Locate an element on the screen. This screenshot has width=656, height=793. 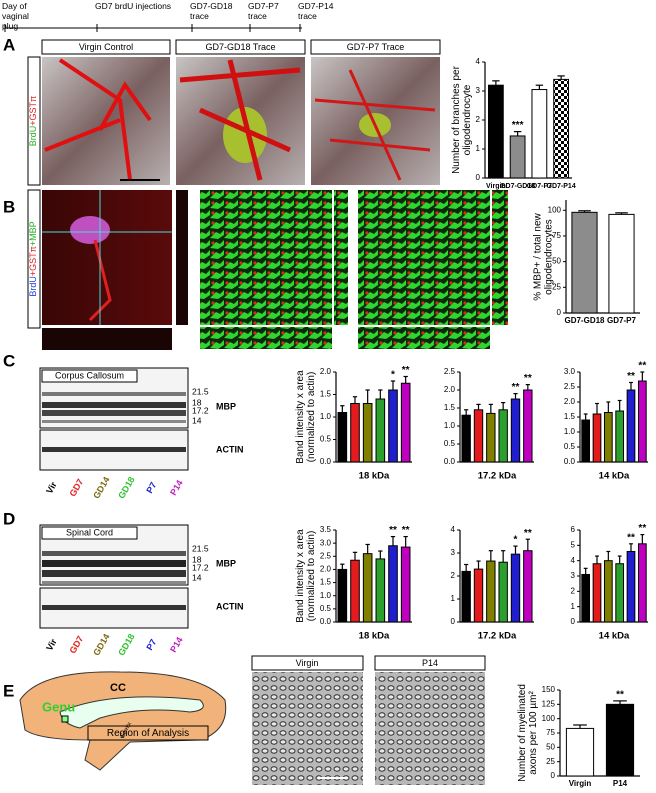
blot-d is located at coordinates (114, 576).